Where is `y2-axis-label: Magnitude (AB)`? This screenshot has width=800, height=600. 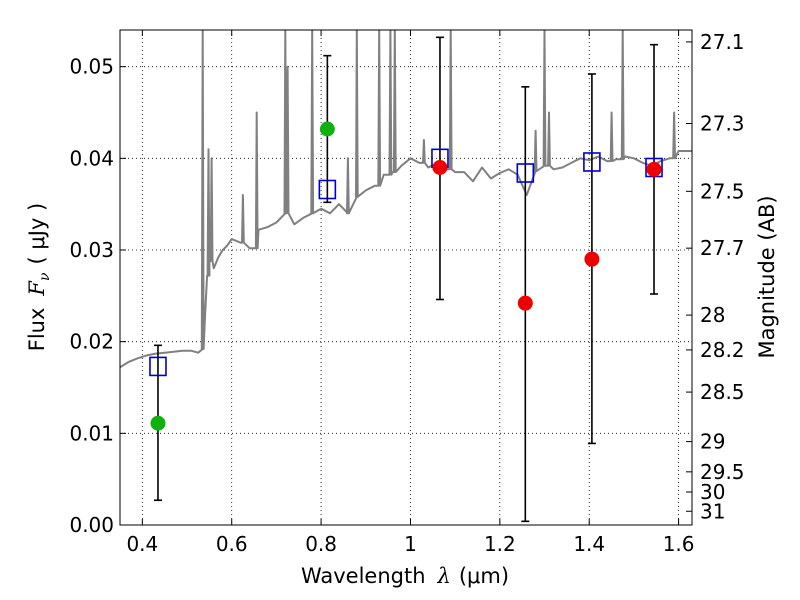 y2-axis-label: Magnitude (AB) is located at coordinates (767, 276).